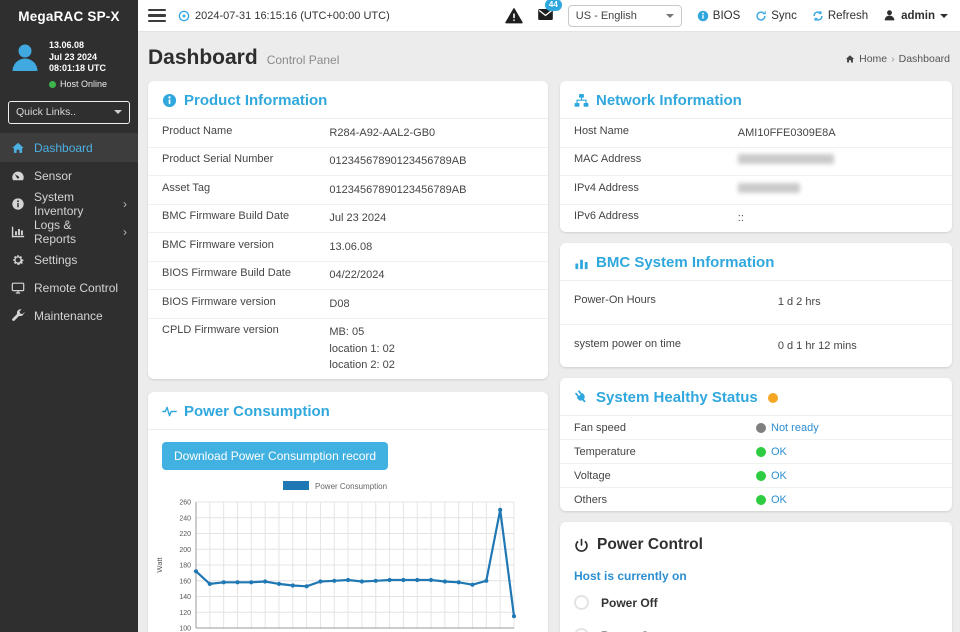  I want to click on radio-label: Power On, so click(629, 630).